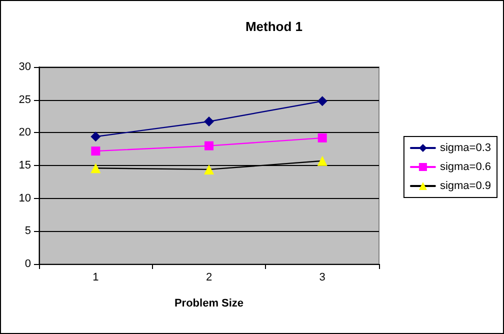  I want to click on legend-label: sigma=0.3, so click(466, 148).